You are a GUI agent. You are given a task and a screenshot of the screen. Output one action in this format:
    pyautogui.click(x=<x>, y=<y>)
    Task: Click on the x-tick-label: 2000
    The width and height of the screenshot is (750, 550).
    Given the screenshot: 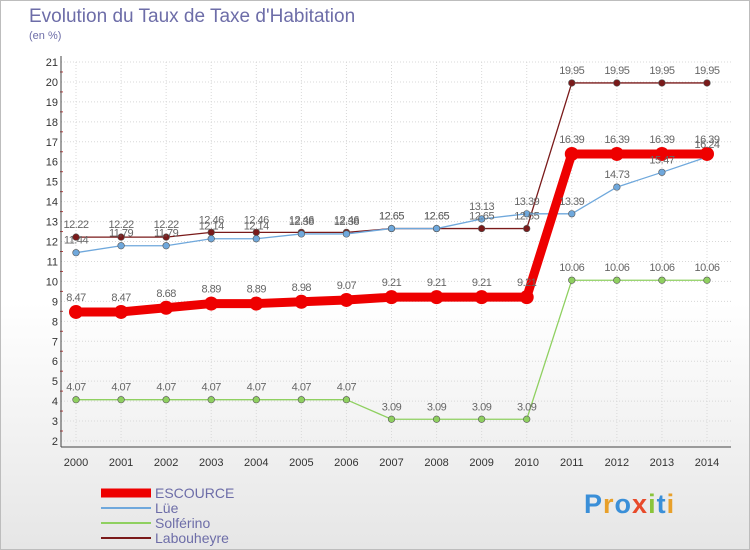 What is the action you would take?
    pyautogui.click(x=76, y=463)
    